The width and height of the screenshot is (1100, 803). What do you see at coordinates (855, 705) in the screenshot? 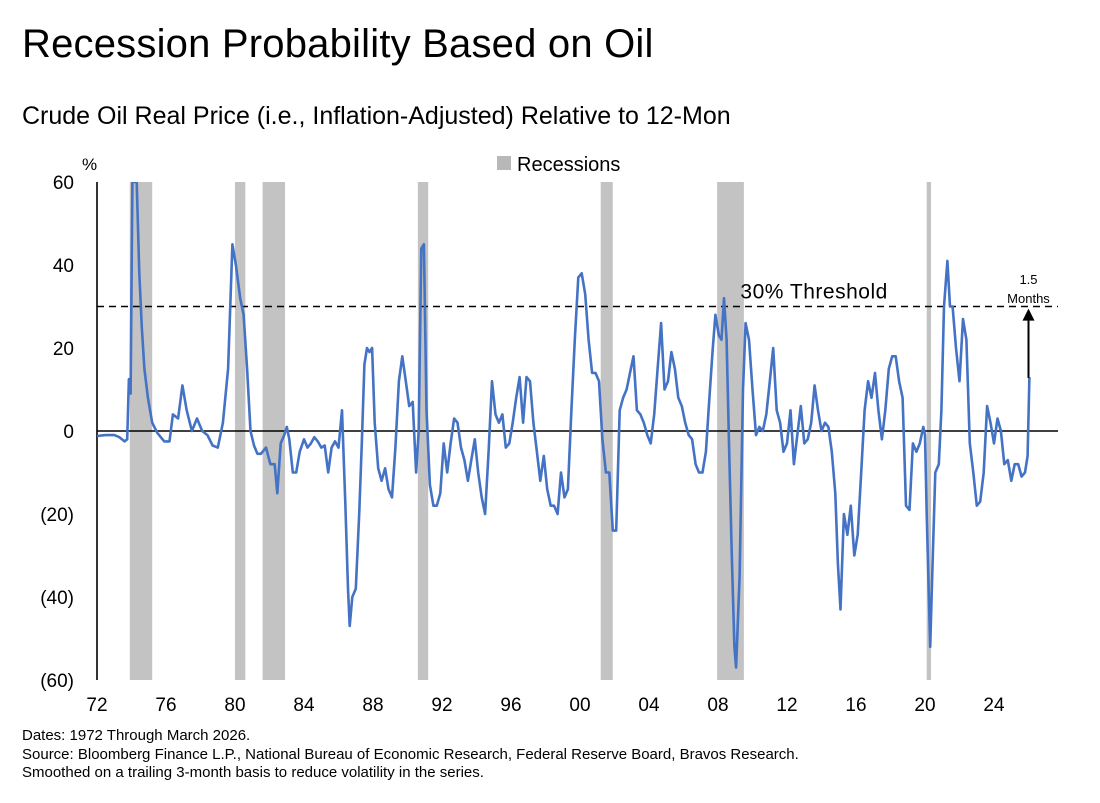
I see `x-tick-label: 16` at bounding box center [855, 705].